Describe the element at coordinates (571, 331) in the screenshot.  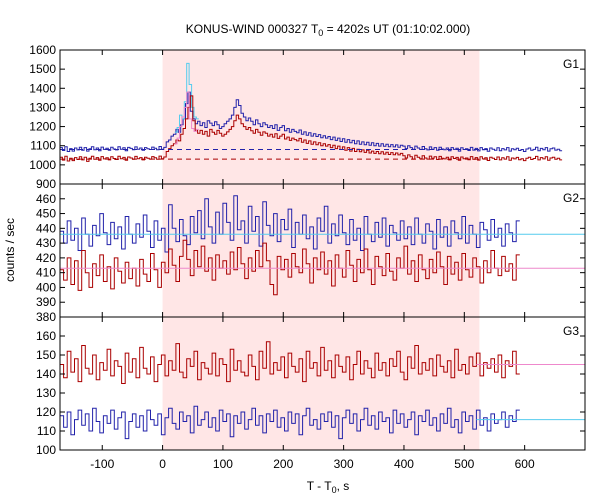
I see `g3-panel-label: G3` at that location.